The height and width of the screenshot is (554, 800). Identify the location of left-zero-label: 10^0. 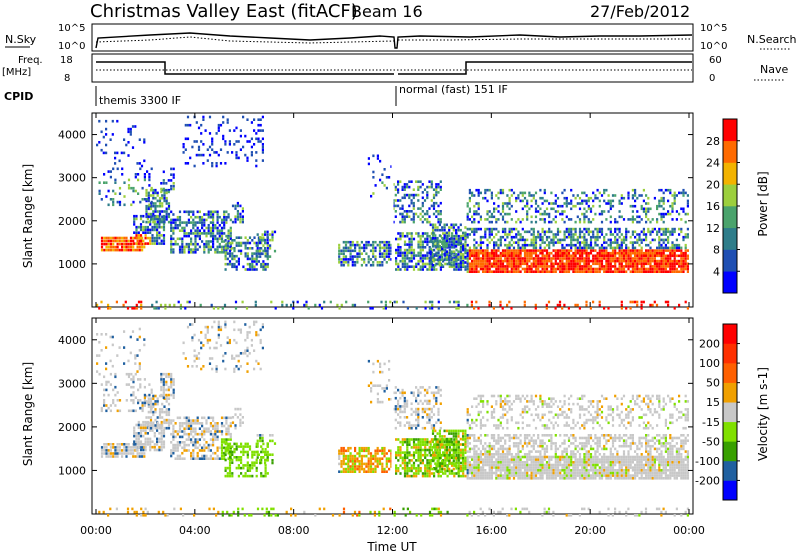
(71, 46).